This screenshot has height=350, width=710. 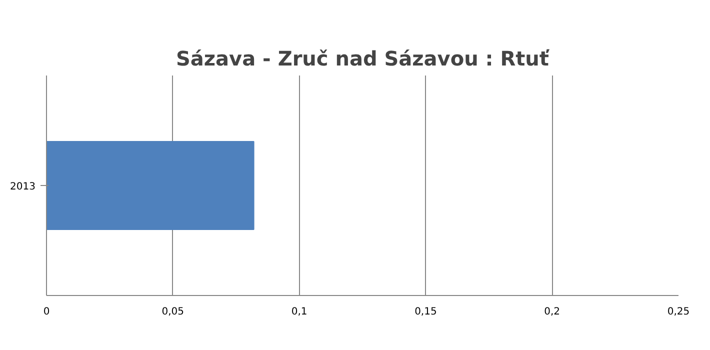 I want to click on chart-title: Sázava - Zruč nad Sázavou : Rtuť, so click(x=363, y=58).